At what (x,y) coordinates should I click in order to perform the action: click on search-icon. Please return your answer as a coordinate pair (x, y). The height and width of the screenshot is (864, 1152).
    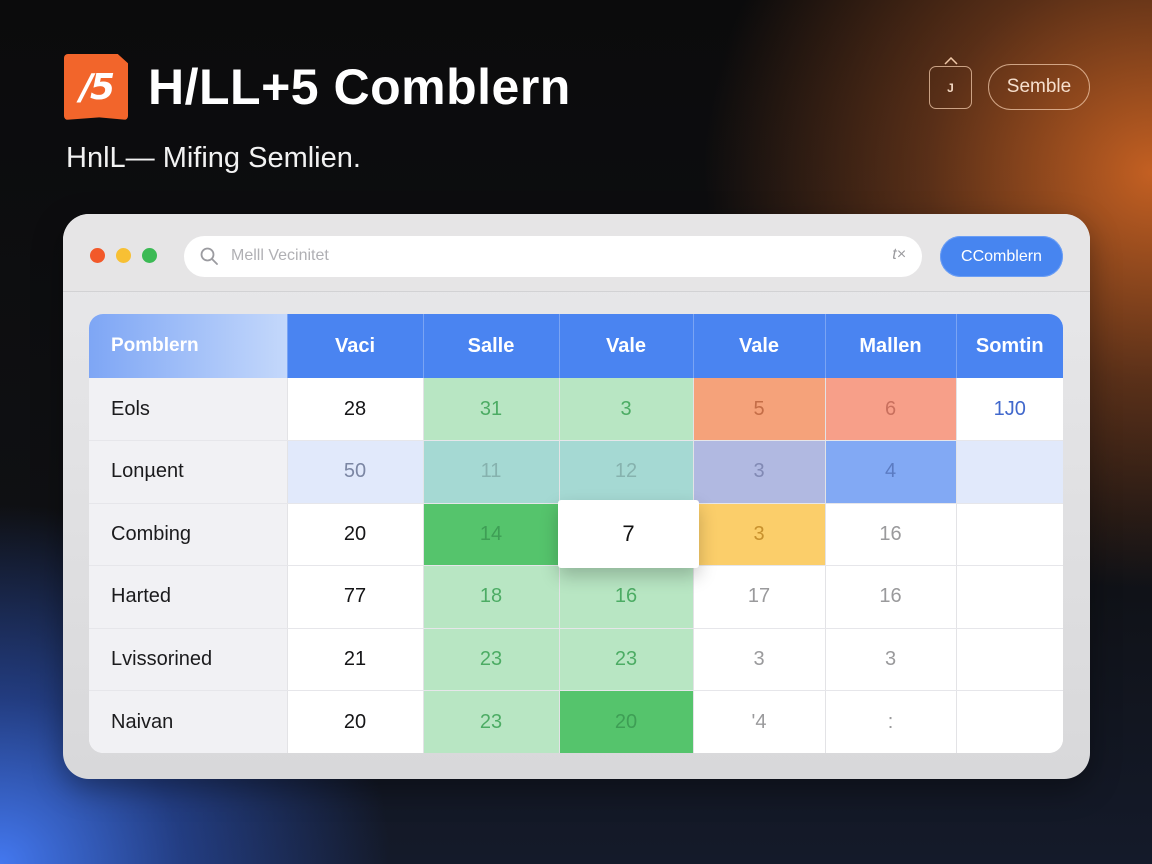
    Looking at the image, I should click on (209, 256).